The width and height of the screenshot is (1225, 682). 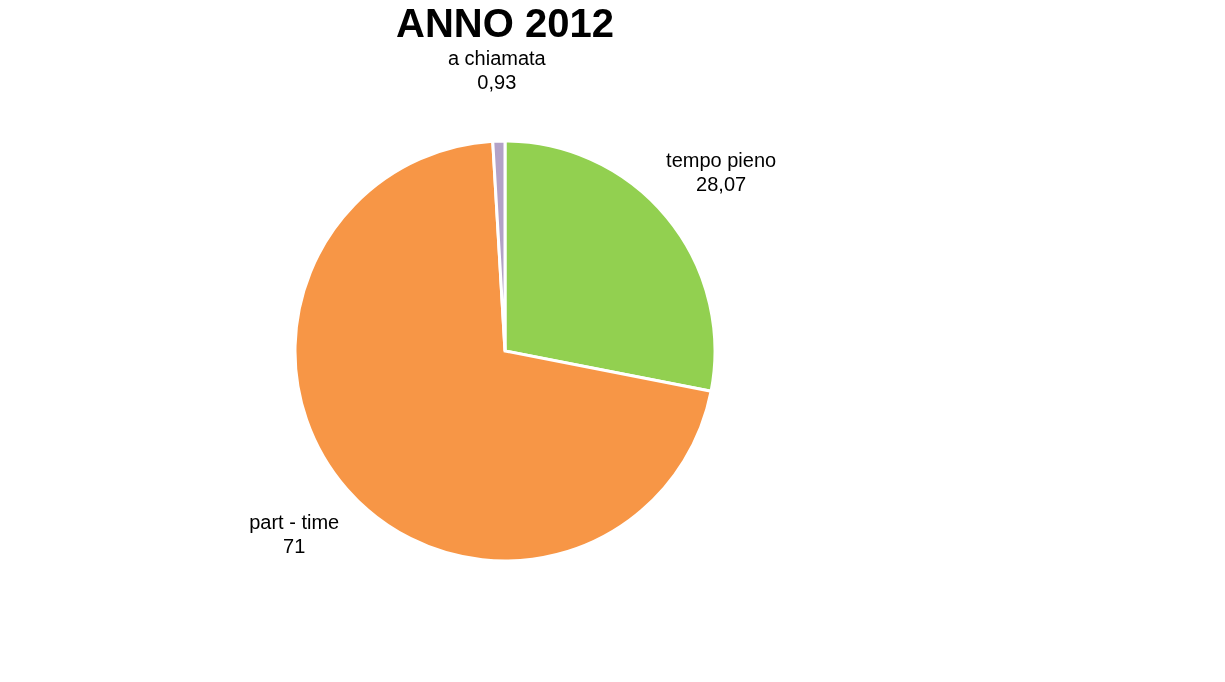 What do you see at coordinates (294, 522) in the screenshot?
I see `slice-label: part - time` at bounding box center [294, 522].